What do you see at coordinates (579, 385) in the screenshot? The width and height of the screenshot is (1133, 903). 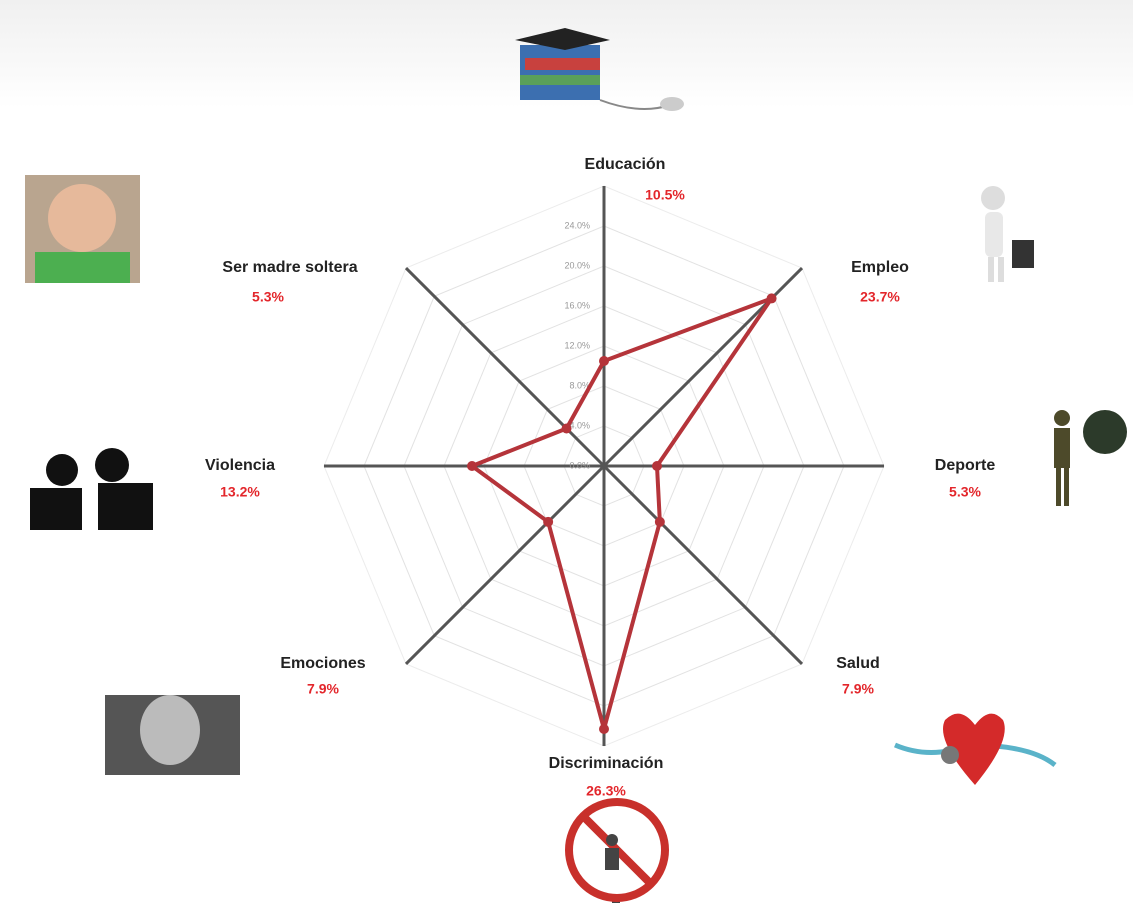 I see `r-tick-label: 8.0%` at bounding box center [579, 385].